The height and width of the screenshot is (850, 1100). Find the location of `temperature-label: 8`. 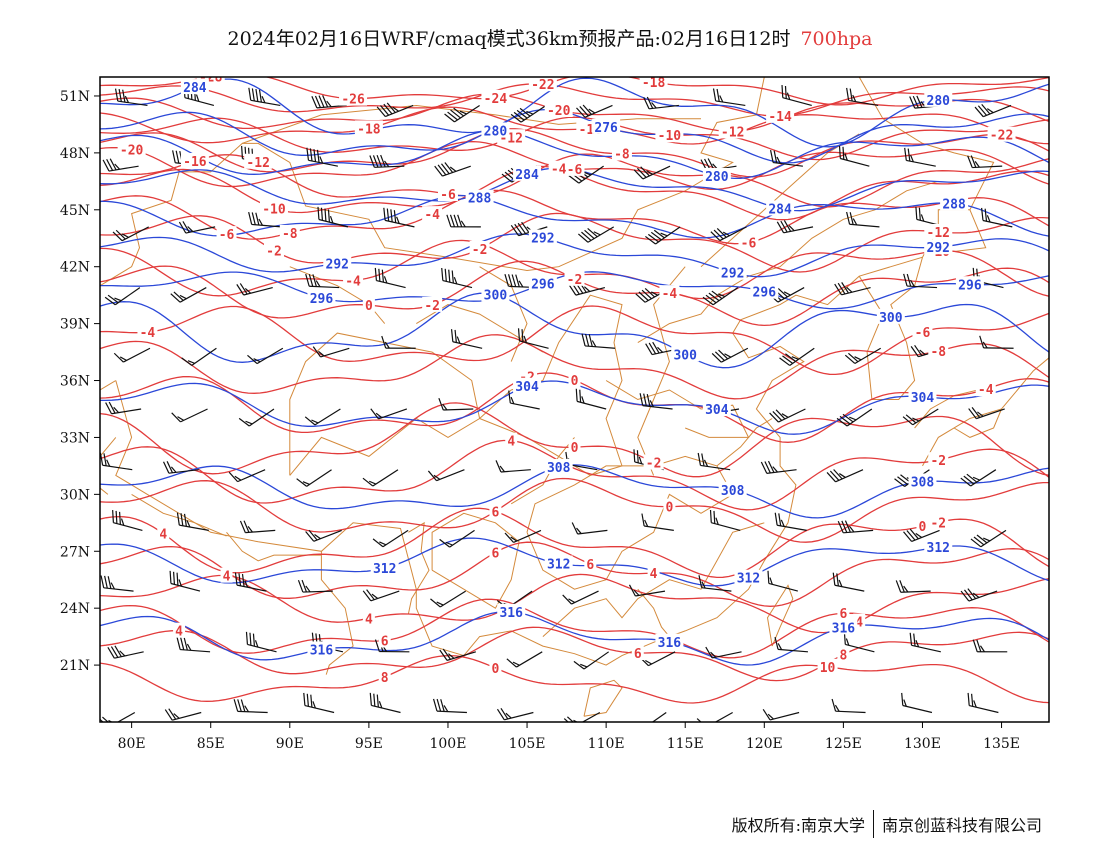

temperature-label: 8 is located at coordinates (385, 678).